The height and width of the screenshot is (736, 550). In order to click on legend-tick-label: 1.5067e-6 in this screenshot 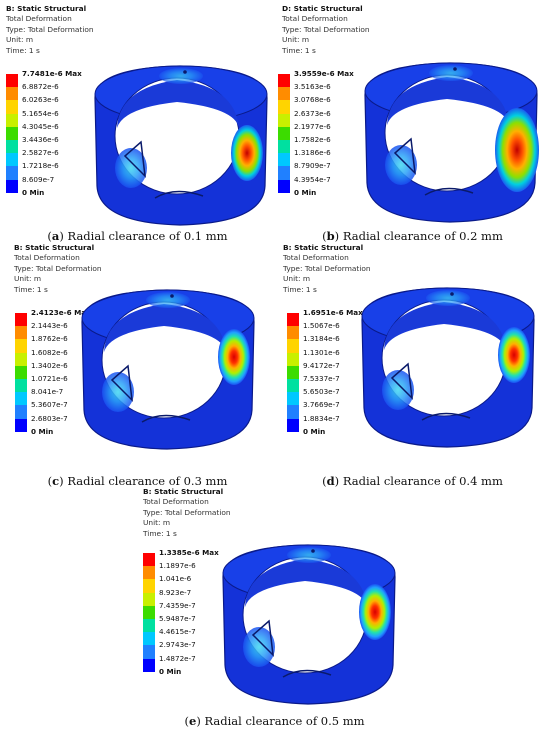, I will do `click(321, 326)`.